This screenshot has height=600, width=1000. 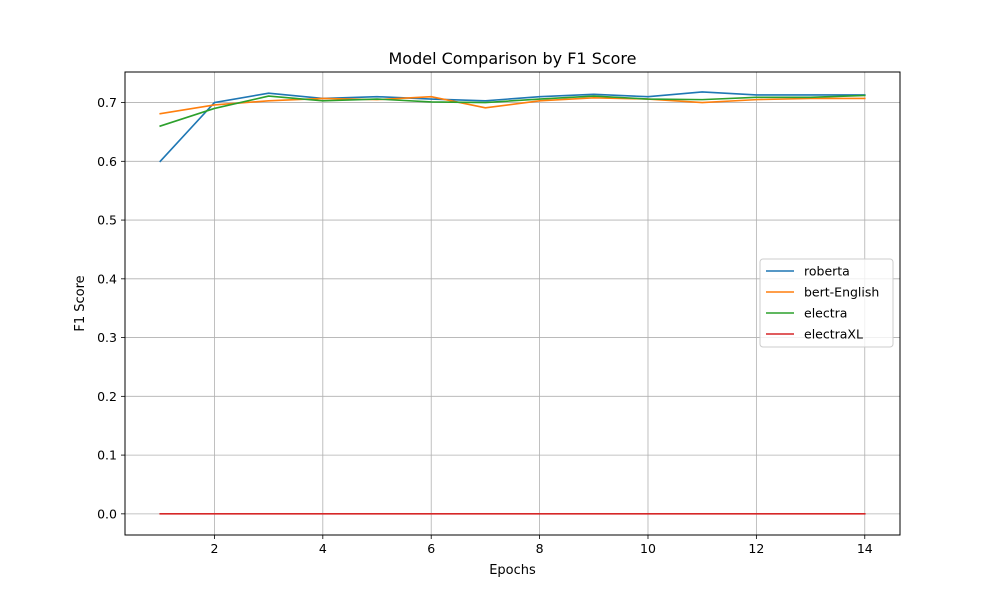 I want to click on legend-label-bert-english: bert-English, so click(x=841, y=292).